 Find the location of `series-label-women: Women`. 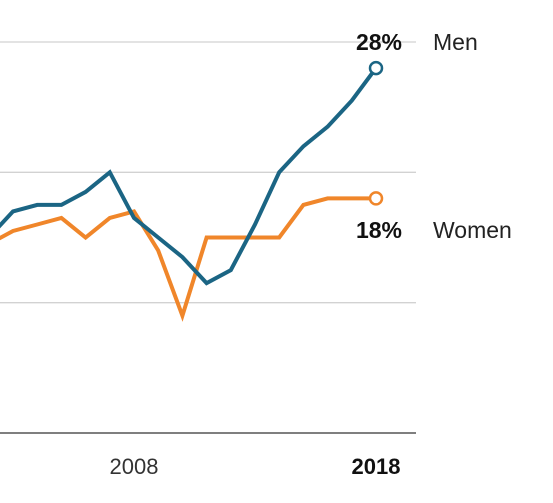

series-label-women: Women is located at coordinates (472, 230).